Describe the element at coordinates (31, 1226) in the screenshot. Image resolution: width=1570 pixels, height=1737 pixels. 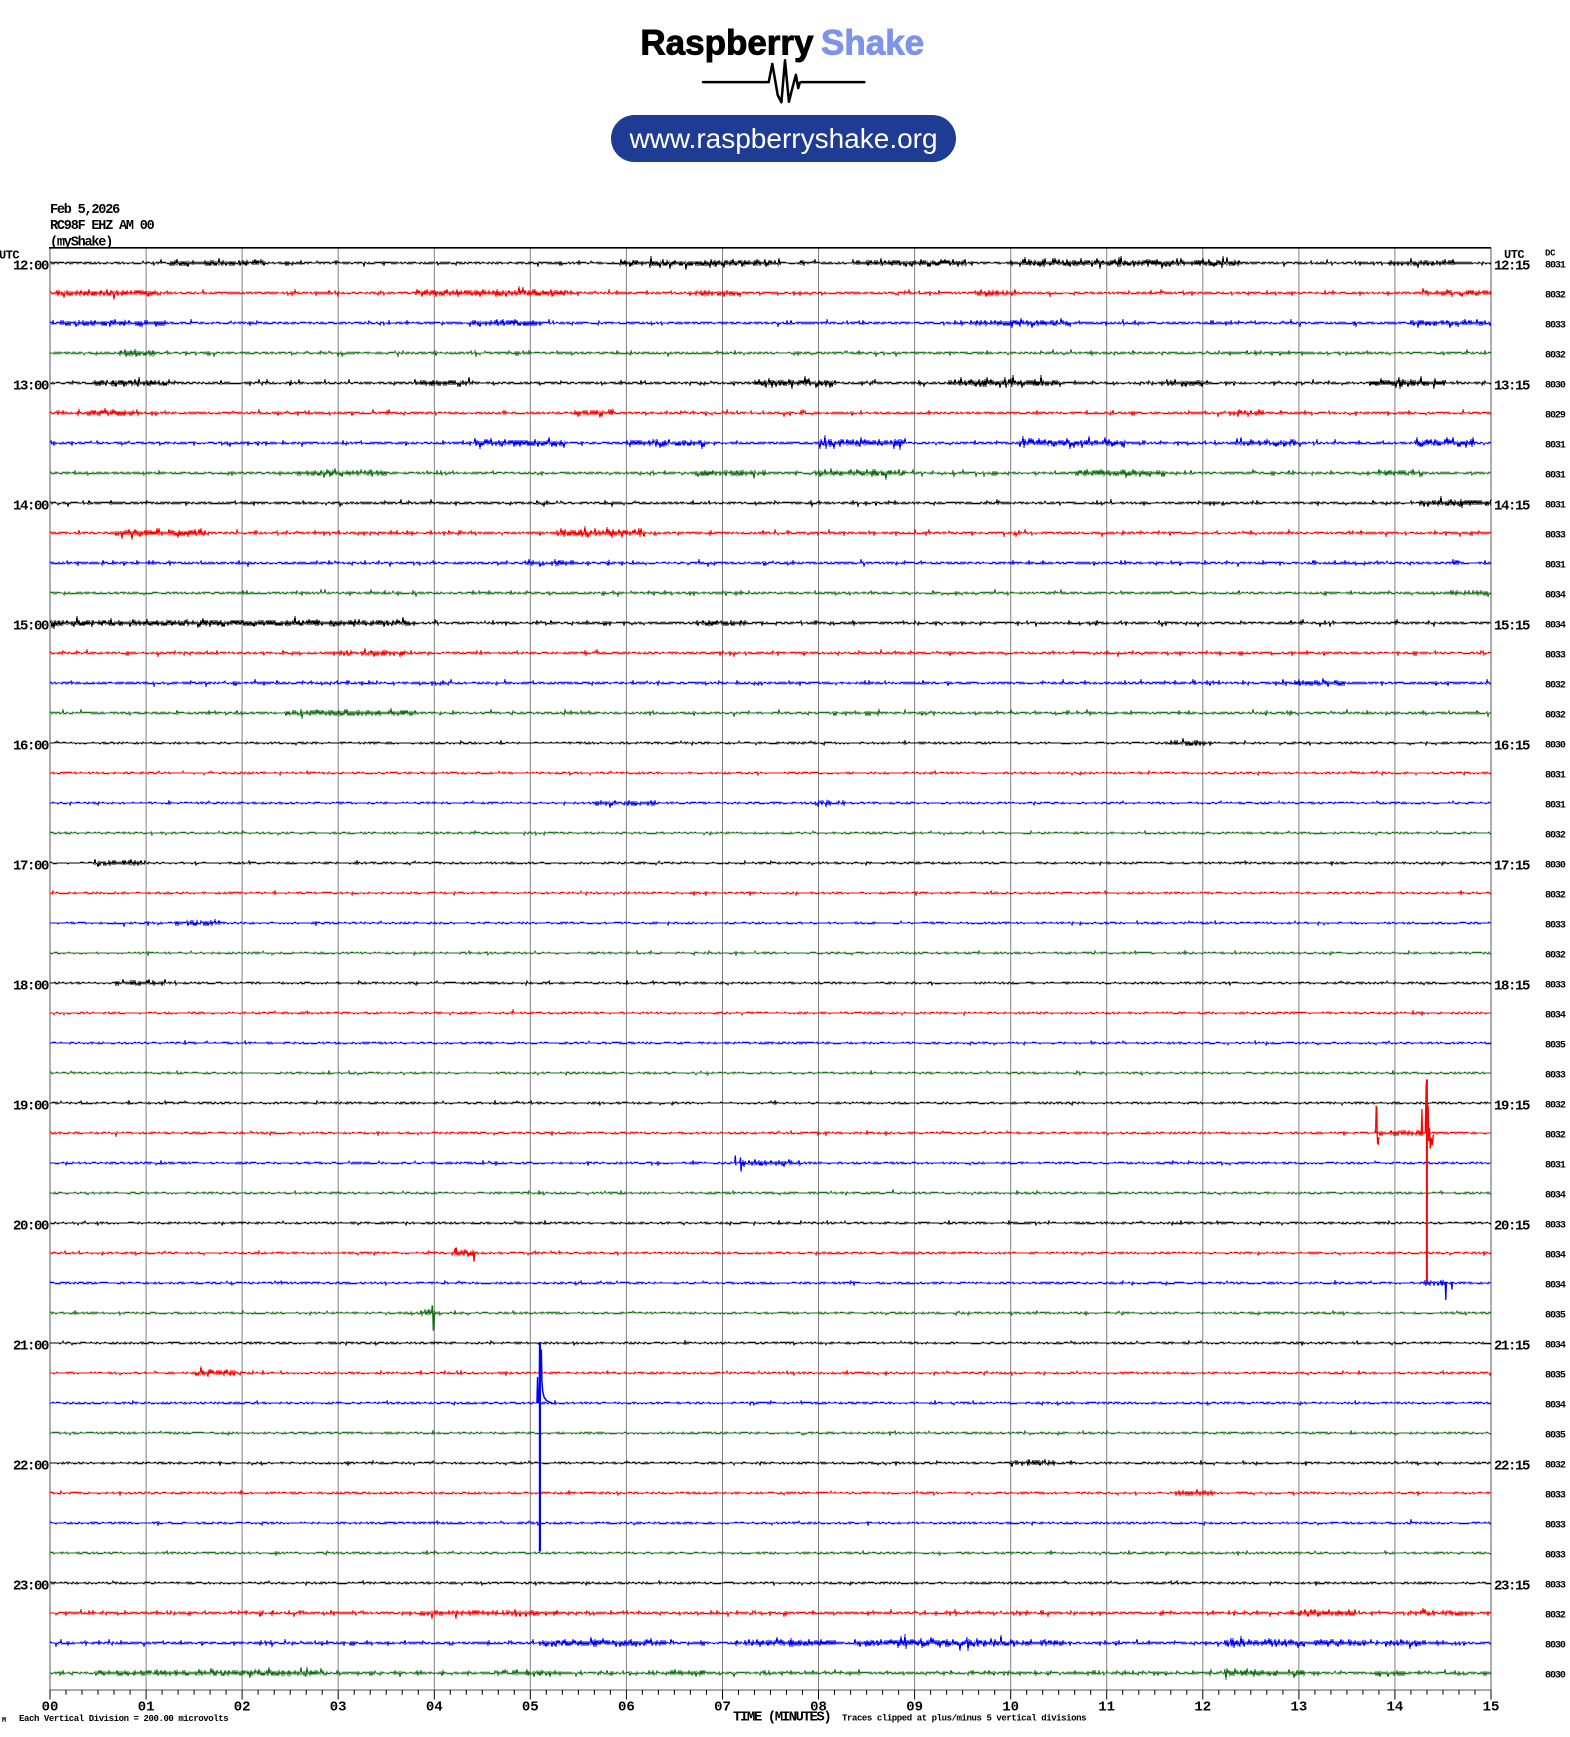
I see `svg-text: 20:00` at that location.